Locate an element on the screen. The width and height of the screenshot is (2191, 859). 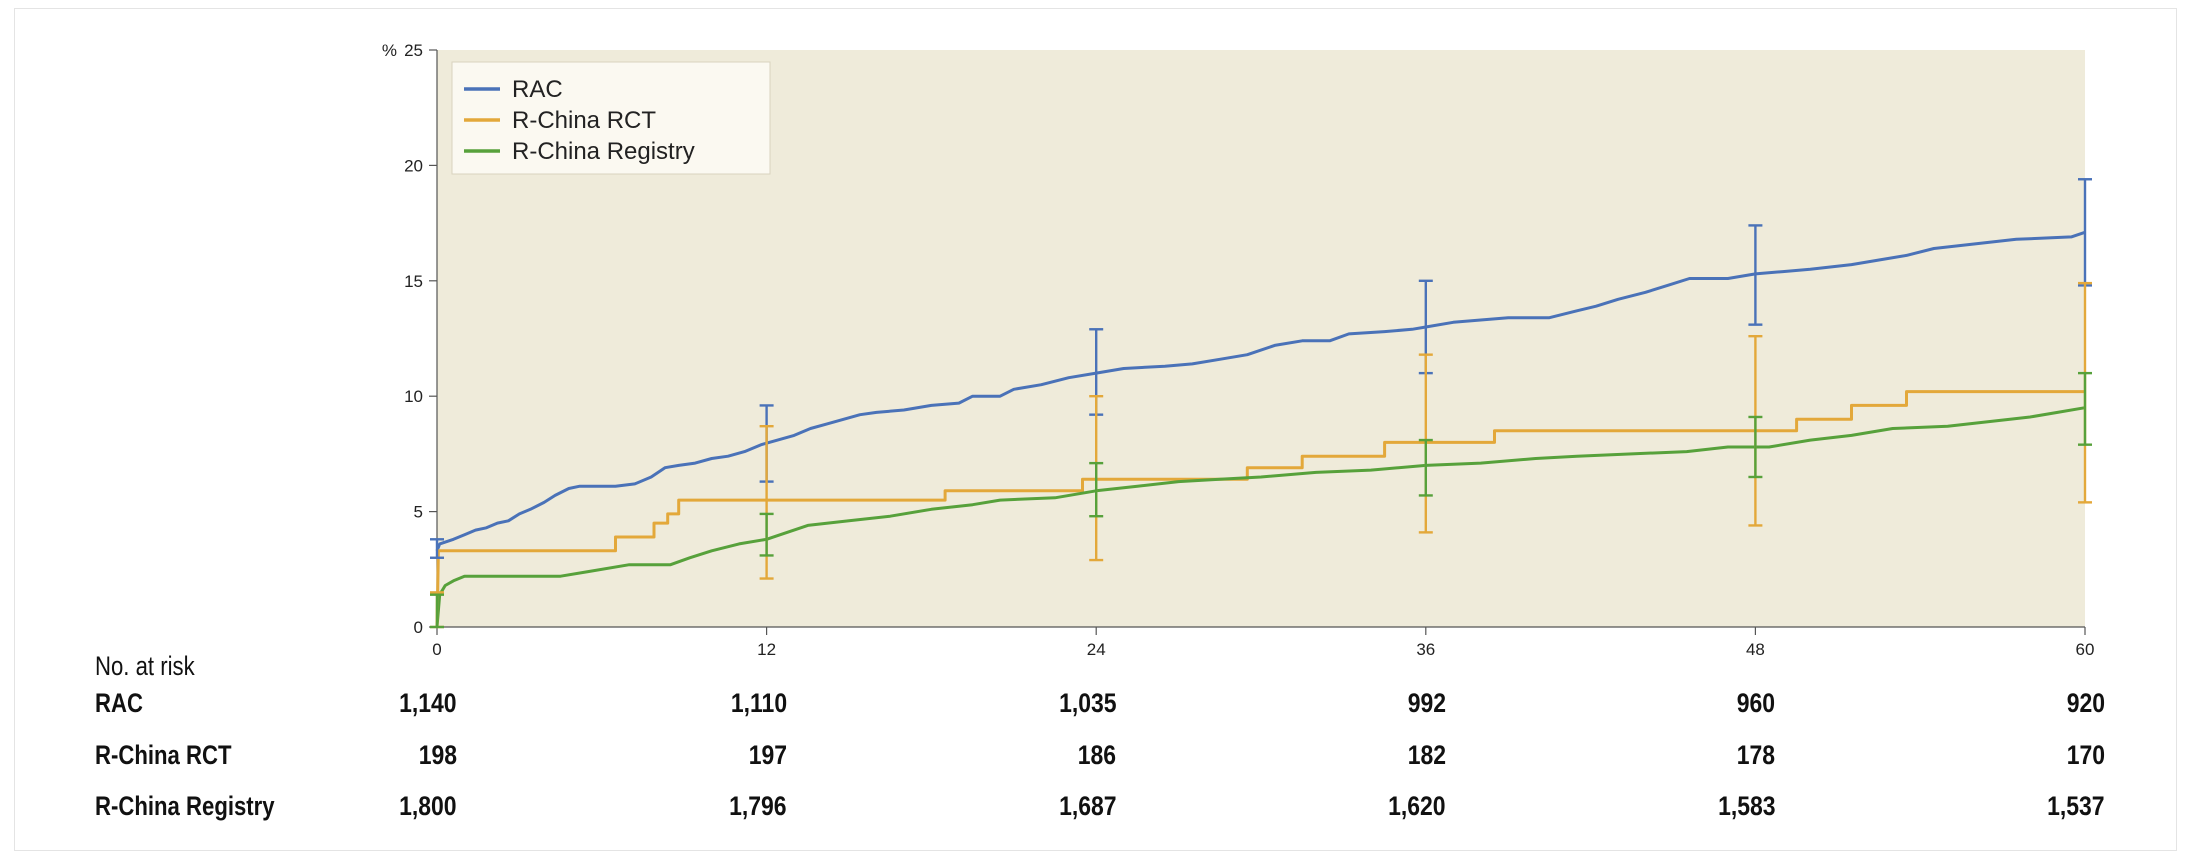
legend-label-0: RAC is located at coordinates (537, 89).